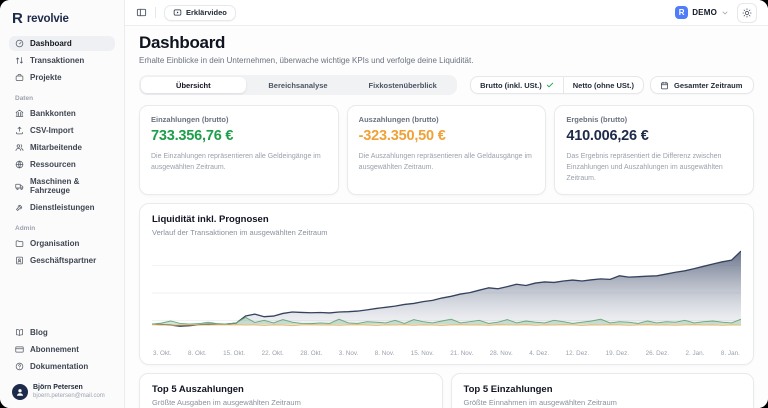 The image size is (768, 408). What do you see at coordinates (682, 12) in the screenshot?
I see `workspace-avatar: R` at bounding box center [682, 12].